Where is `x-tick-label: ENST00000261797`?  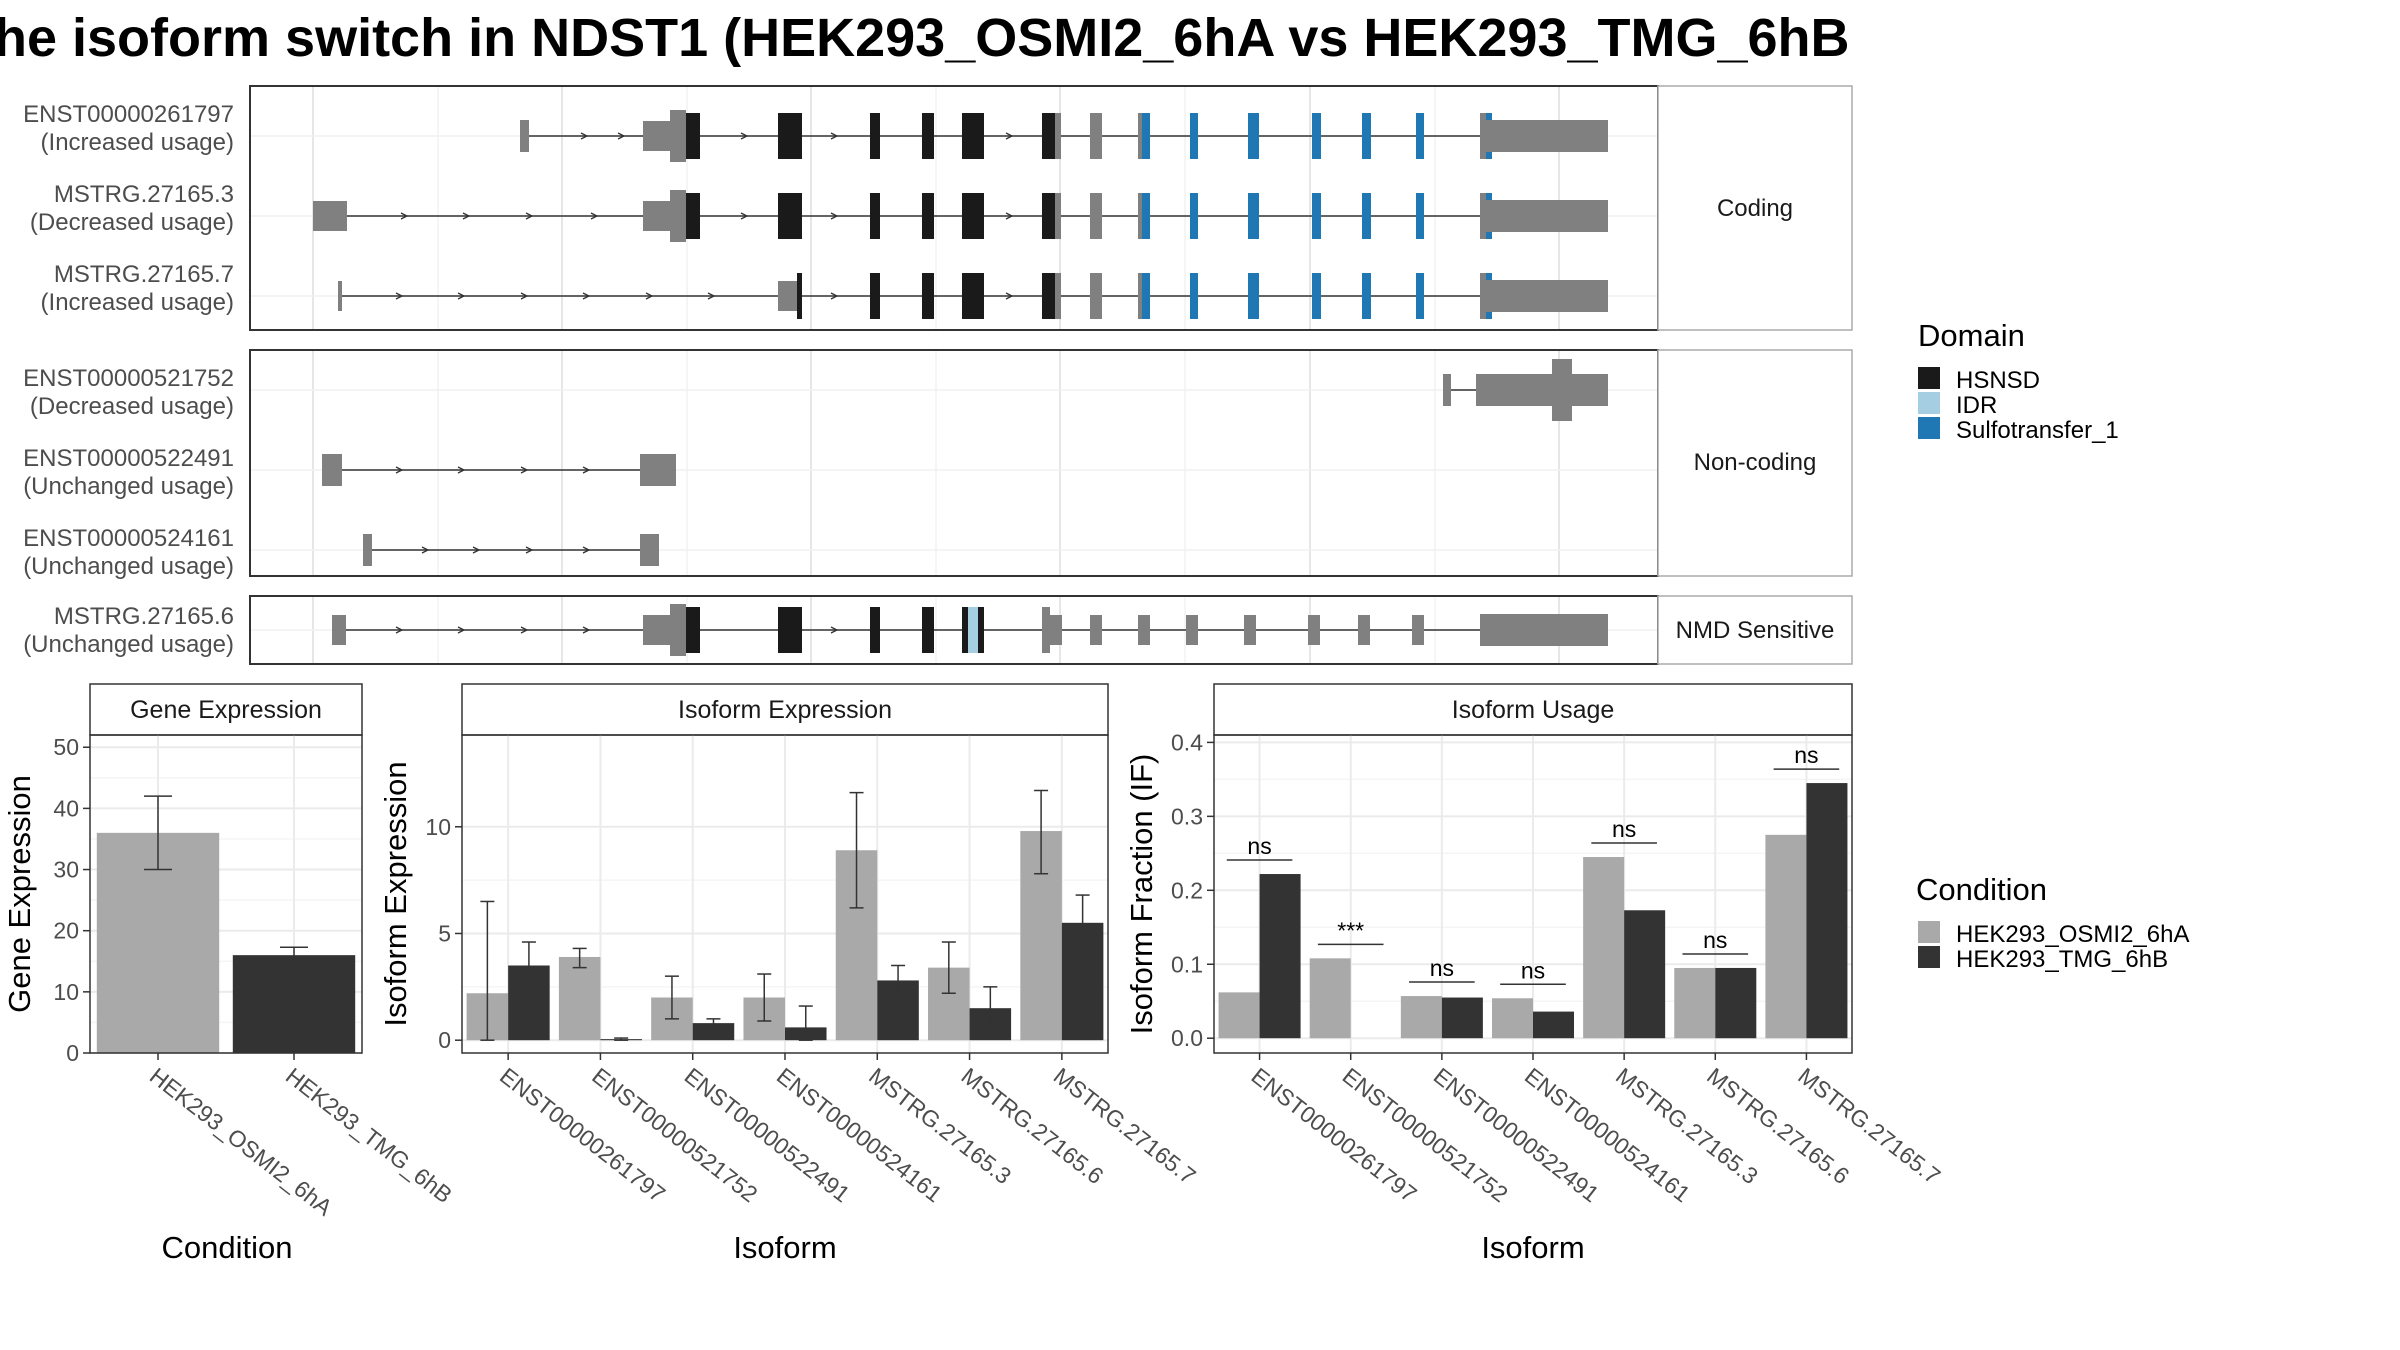 x-tick-label: ENST00000261797 is located at coordinates (1333, 1134).